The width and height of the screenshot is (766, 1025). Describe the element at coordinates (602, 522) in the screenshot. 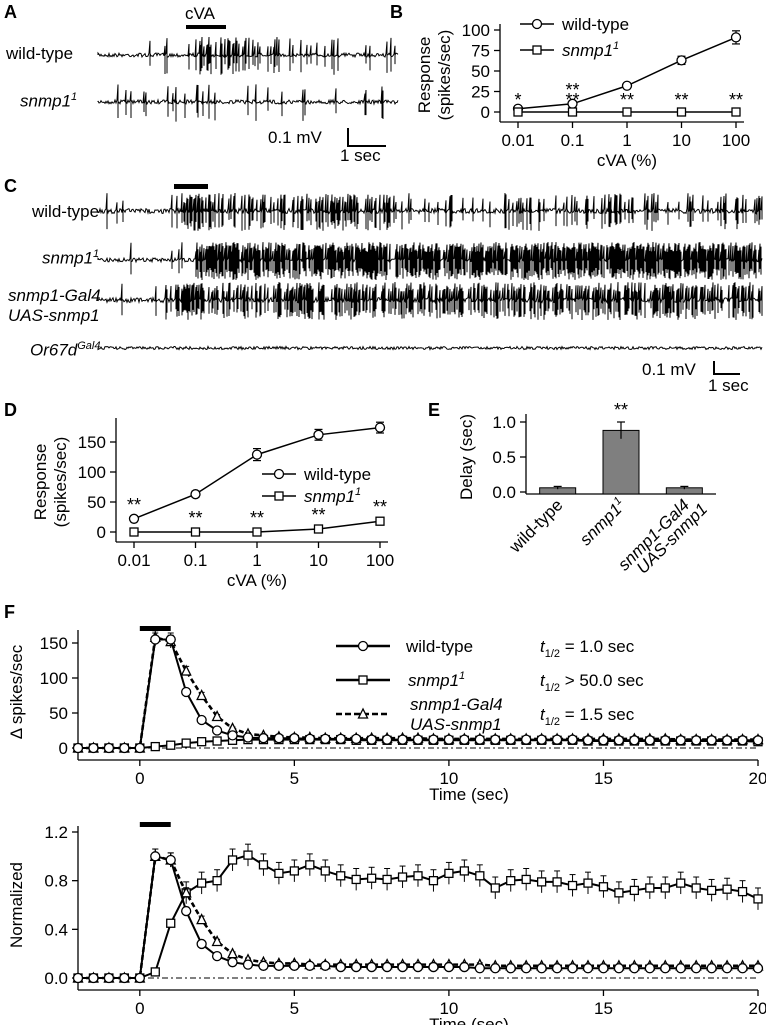

I see `x-tick-label: snmp11` at that location.